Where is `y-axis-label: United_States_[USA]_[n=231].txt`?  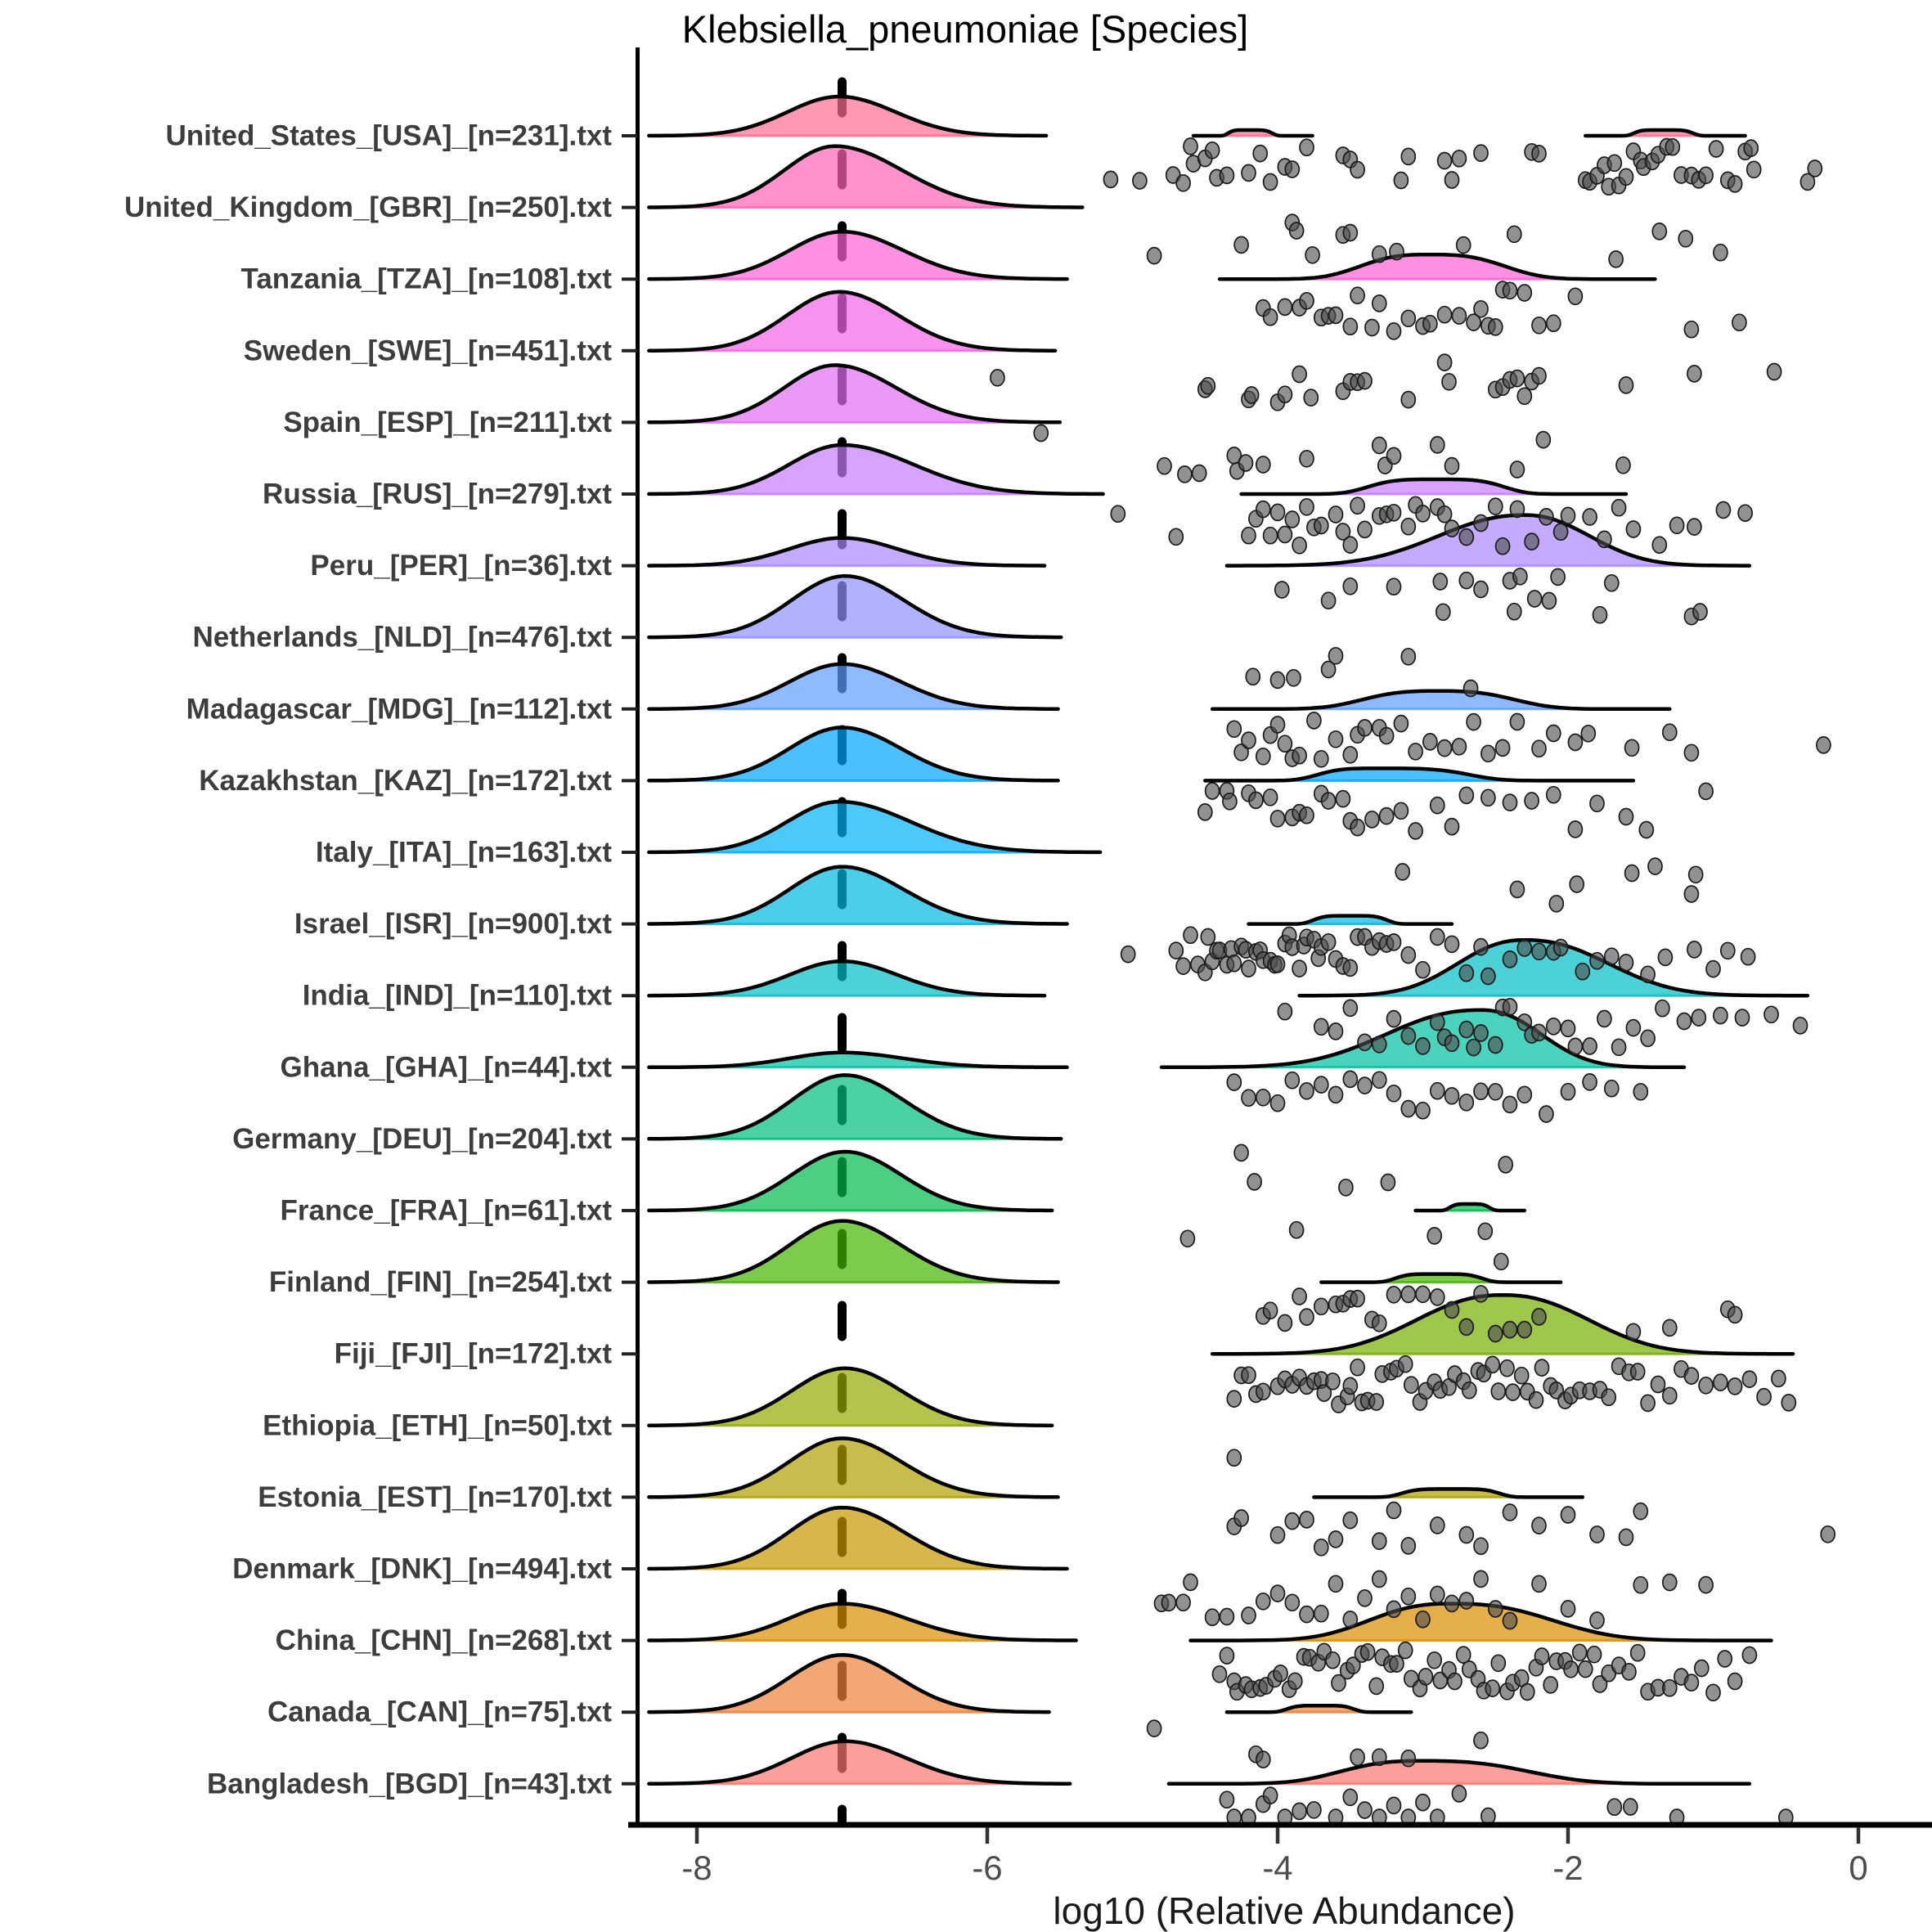
y-axis-label: United_States_[USA]_[n=231].txt is located at coordinates (389, 136).